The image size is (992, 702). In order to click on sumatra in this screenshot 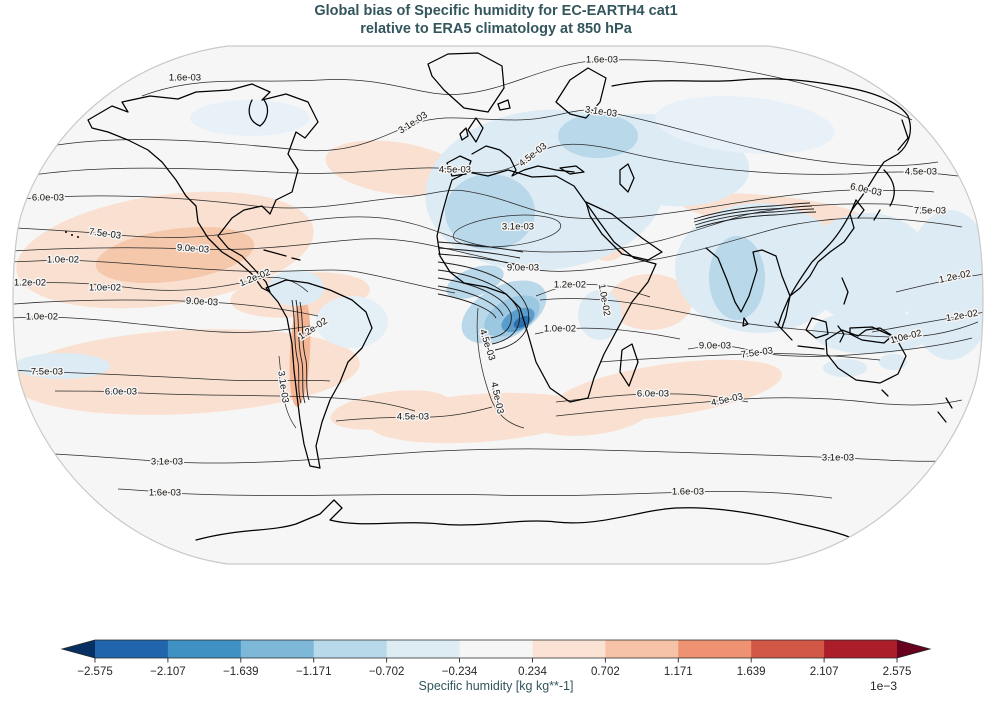, I will do `click(783, 331)`.